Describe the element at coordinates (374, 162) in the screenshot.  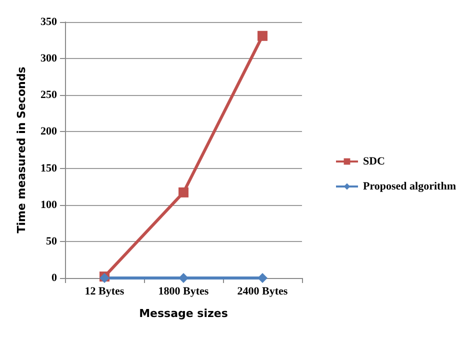
I see `legend-label: SDC` at that location.